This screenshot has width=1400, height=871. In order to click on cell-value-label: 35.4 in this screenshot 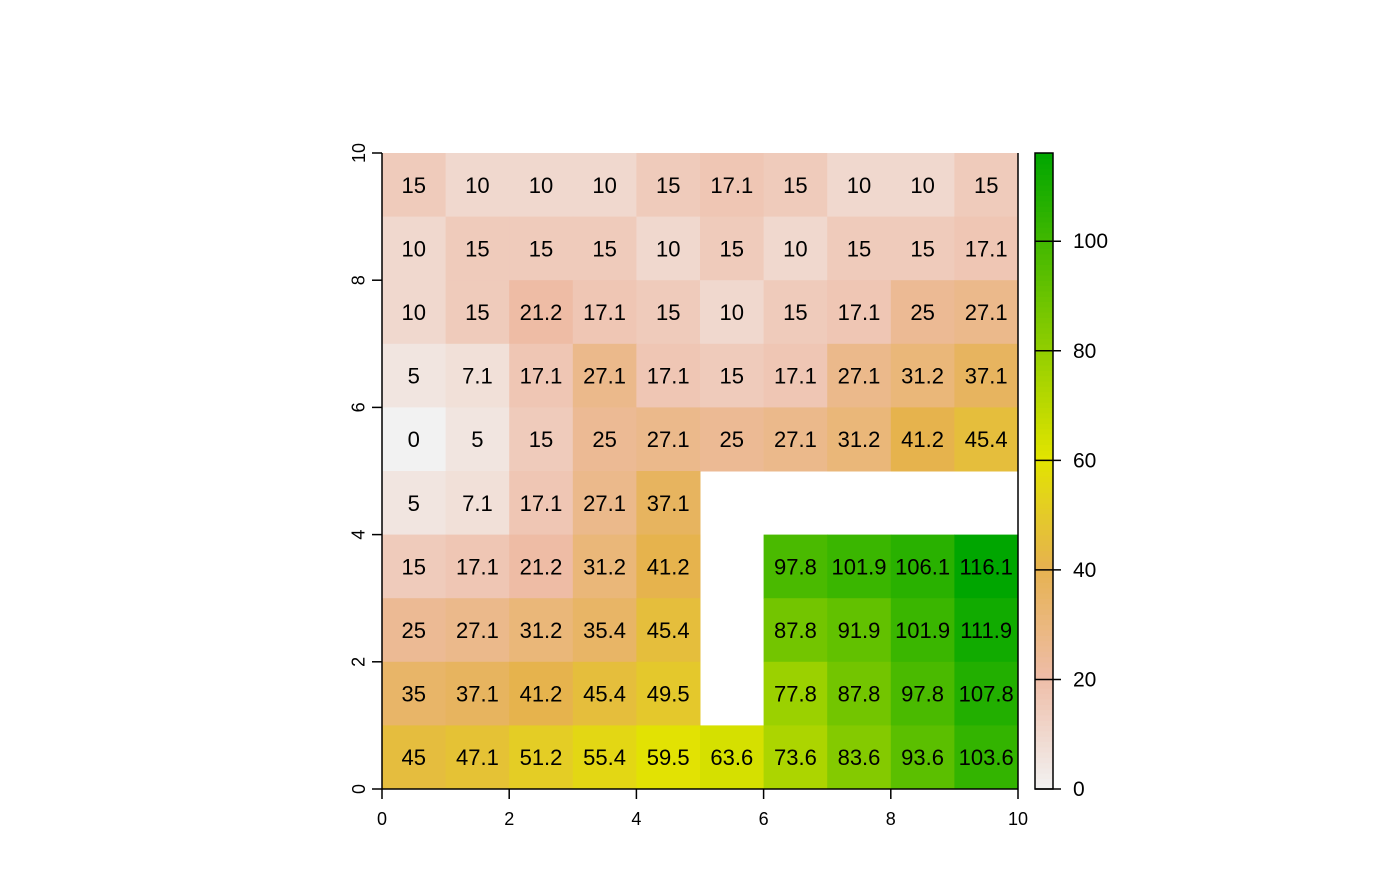, I will do `click(604, 630)`.